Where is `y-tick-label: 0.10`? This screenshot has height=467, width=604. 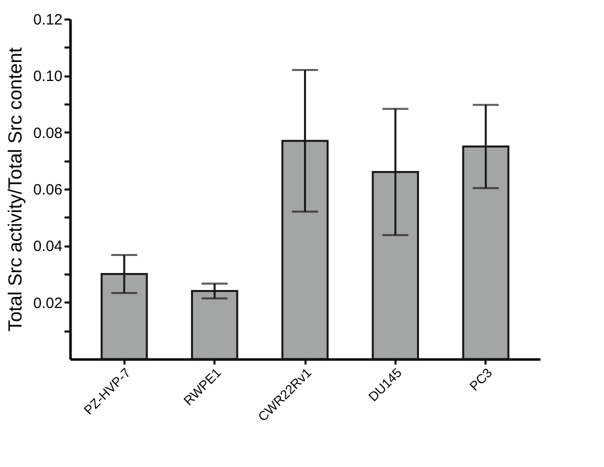 y-tick-label: 0.10 is located at coordinates (47, 77).